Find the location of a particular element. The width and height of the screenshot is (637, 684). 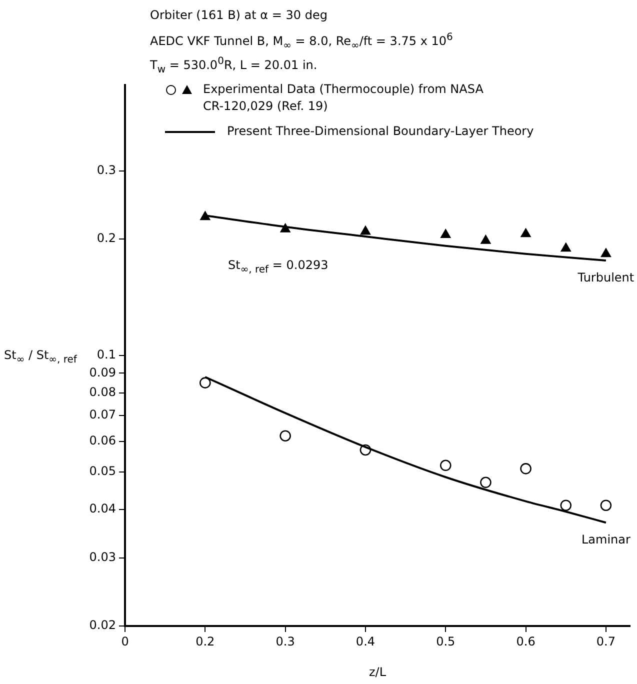

y-tick-label: 0.1 is located at coordinates (106, 355).